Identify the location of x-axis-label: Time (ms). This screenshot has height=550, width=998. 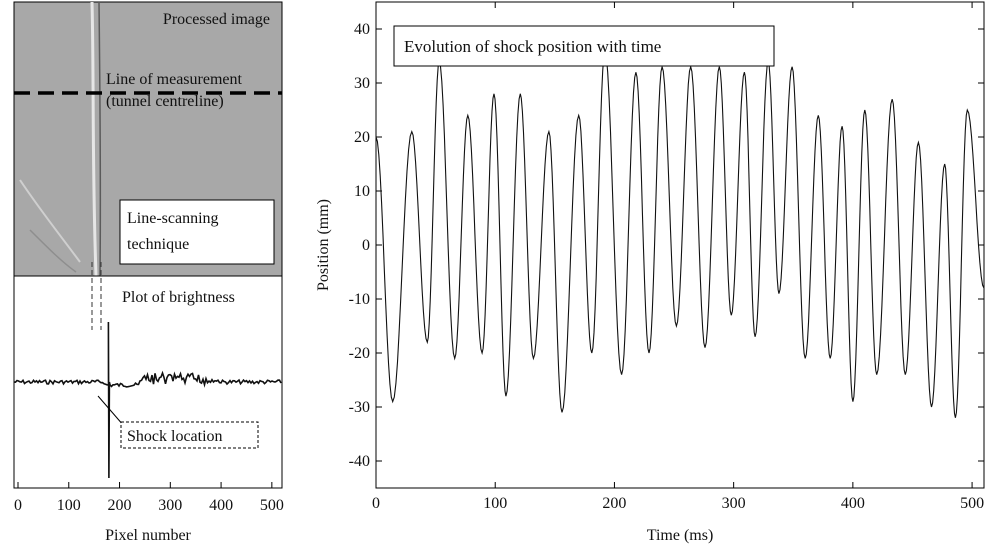
(680, 535).